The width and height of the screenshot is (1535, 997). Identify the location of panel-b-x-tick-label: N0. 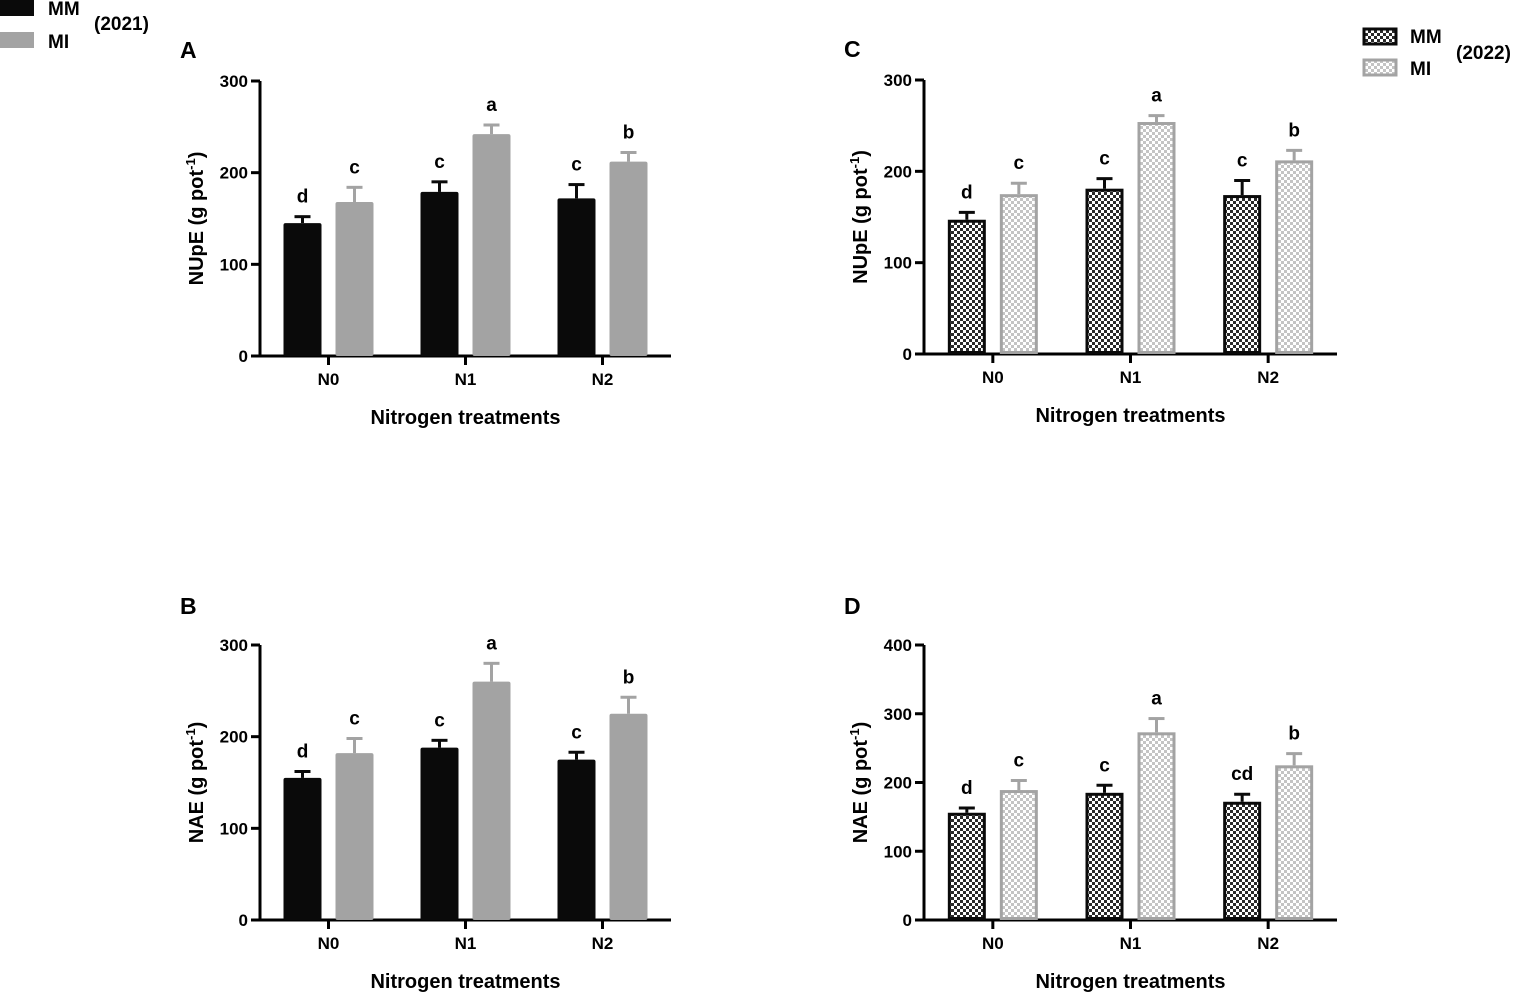
(329, 943).